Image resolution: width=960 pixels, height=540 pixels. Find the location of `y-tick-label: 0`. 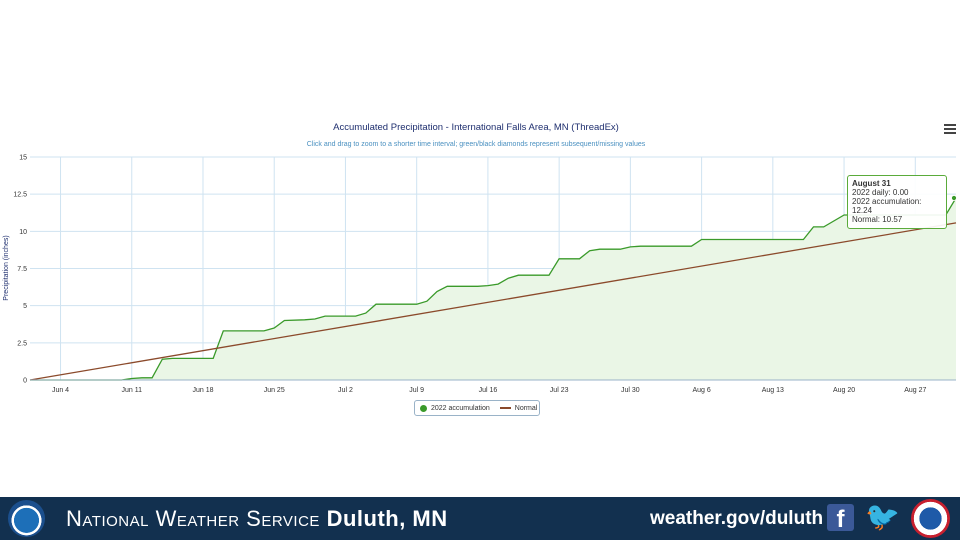

y-tick-label: 0 is located at coordinates (25, 381).